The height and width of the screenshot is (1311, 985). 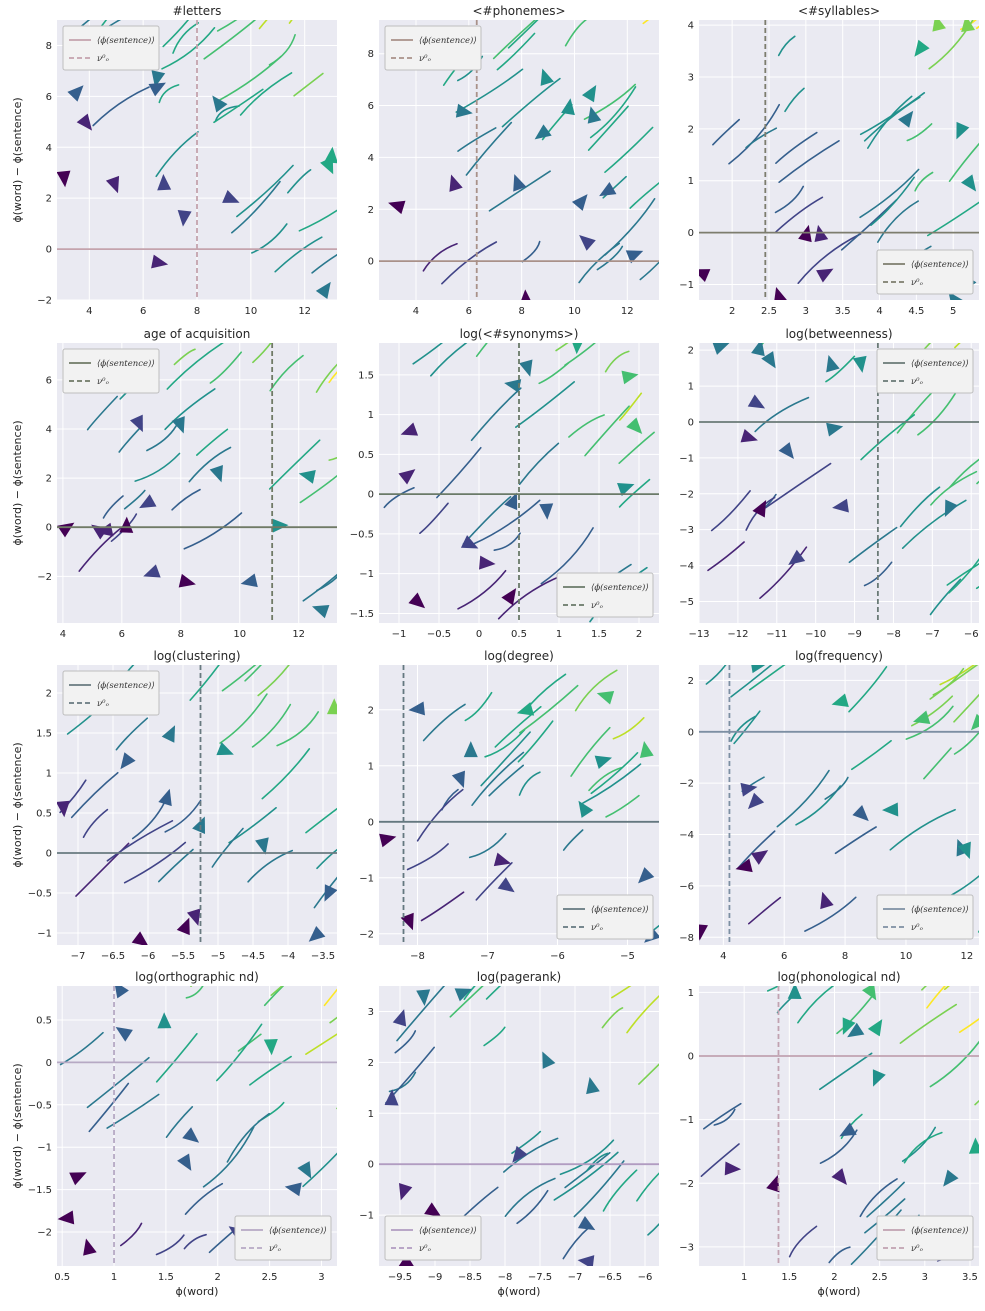 What do you see at coordinates (620, 909) in the screenshot?
I see `legend-entry: ⟨ϕ(sentence)⟩` at bounding box center [620, 909].